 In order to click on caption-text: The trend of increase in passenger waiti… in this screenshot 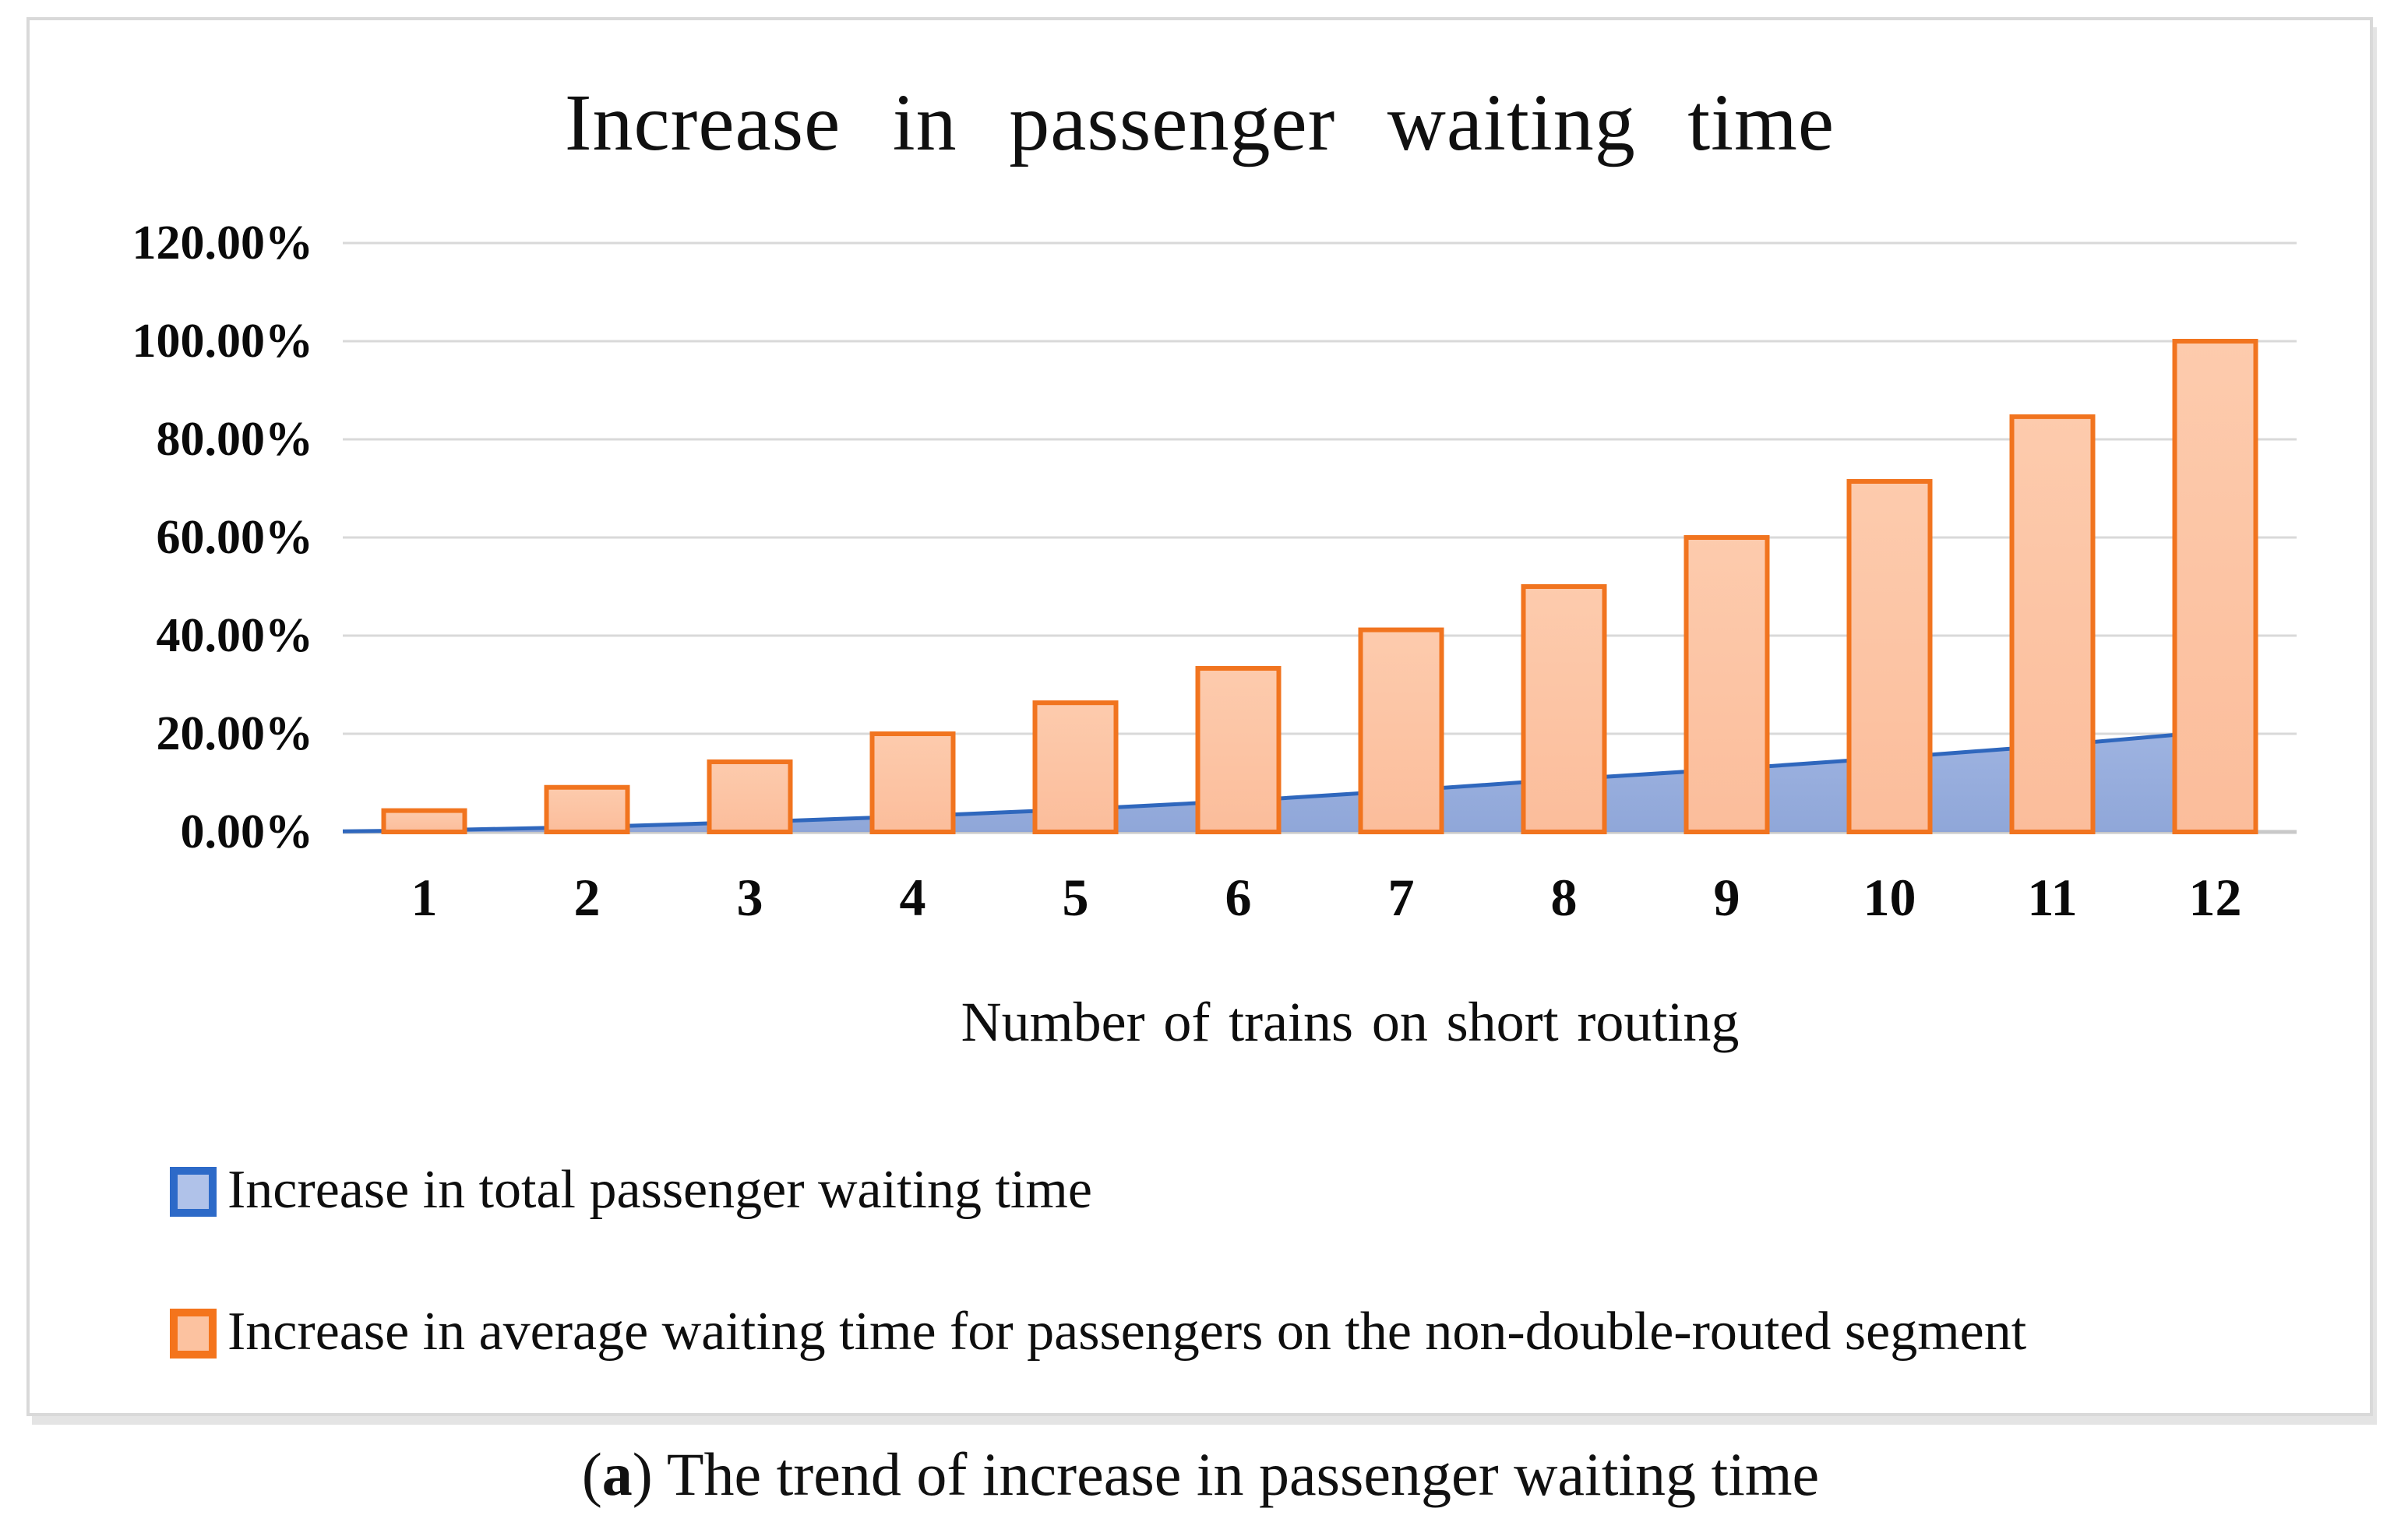, I will do `click(1236, 1474)`.